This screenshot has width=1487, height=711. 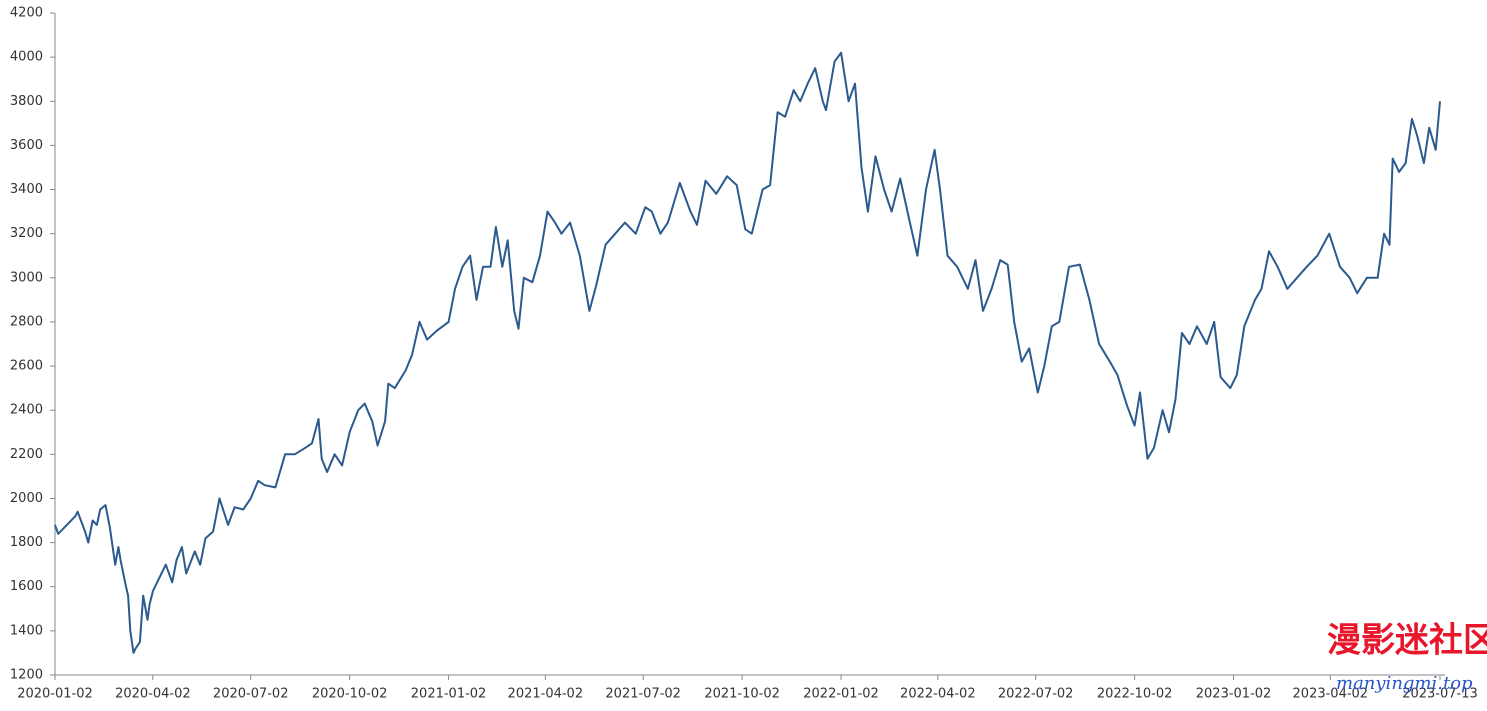 What do you see at coordinates (55, 694) in the screenshot?
I see `x-tick-label: 2020-01-02` at bounding box center [55, 694].